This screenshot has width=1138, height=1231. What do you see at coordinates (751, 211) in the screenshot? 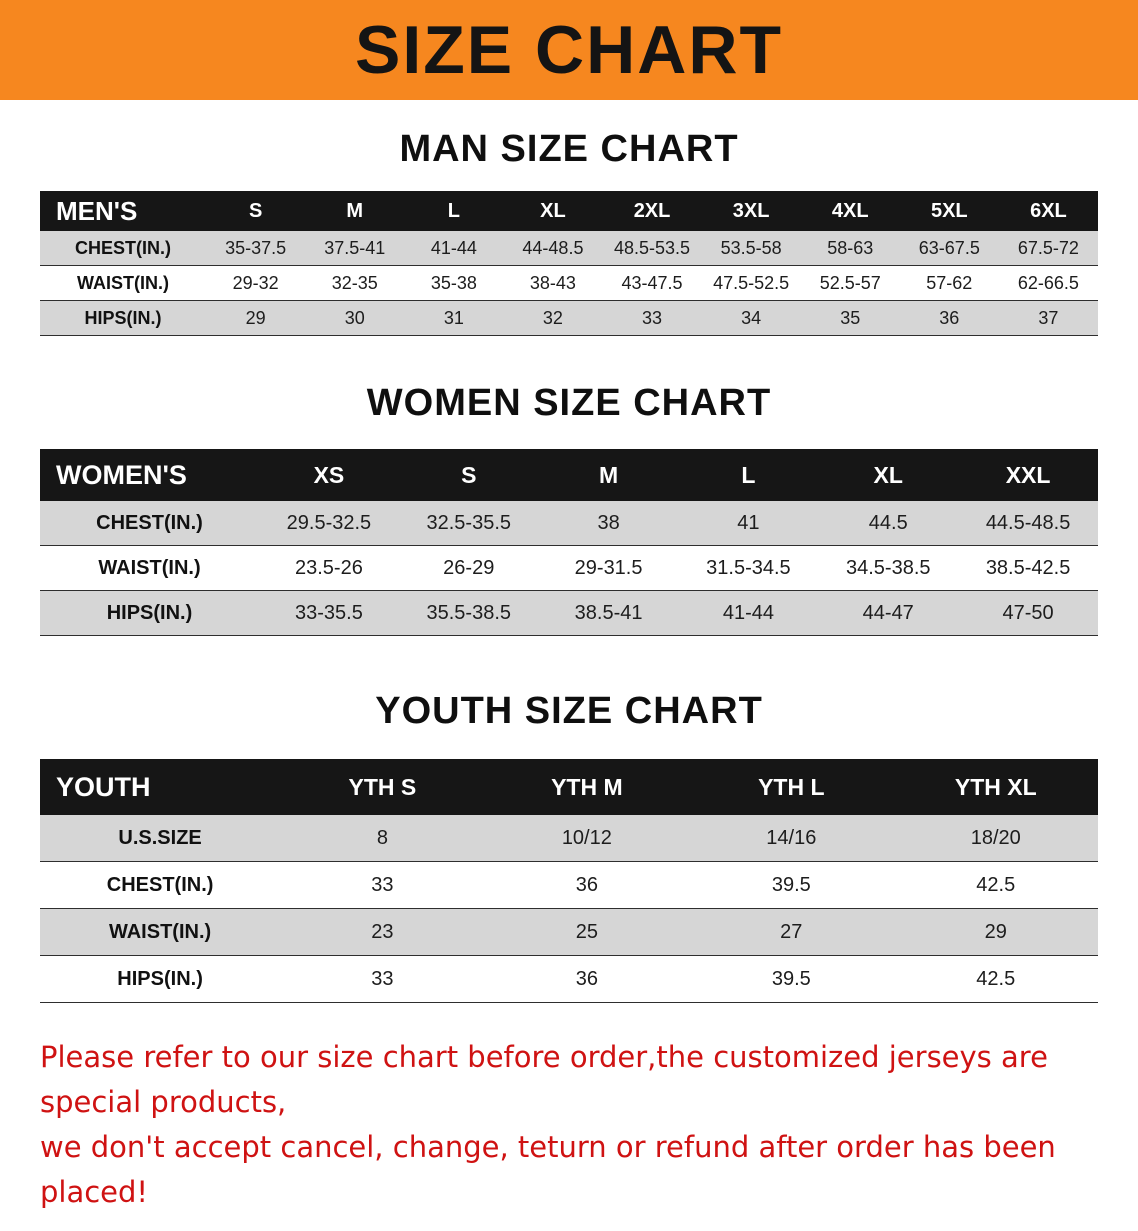
I see `size-column-header: 3XL` at bounding box center [751, 211].